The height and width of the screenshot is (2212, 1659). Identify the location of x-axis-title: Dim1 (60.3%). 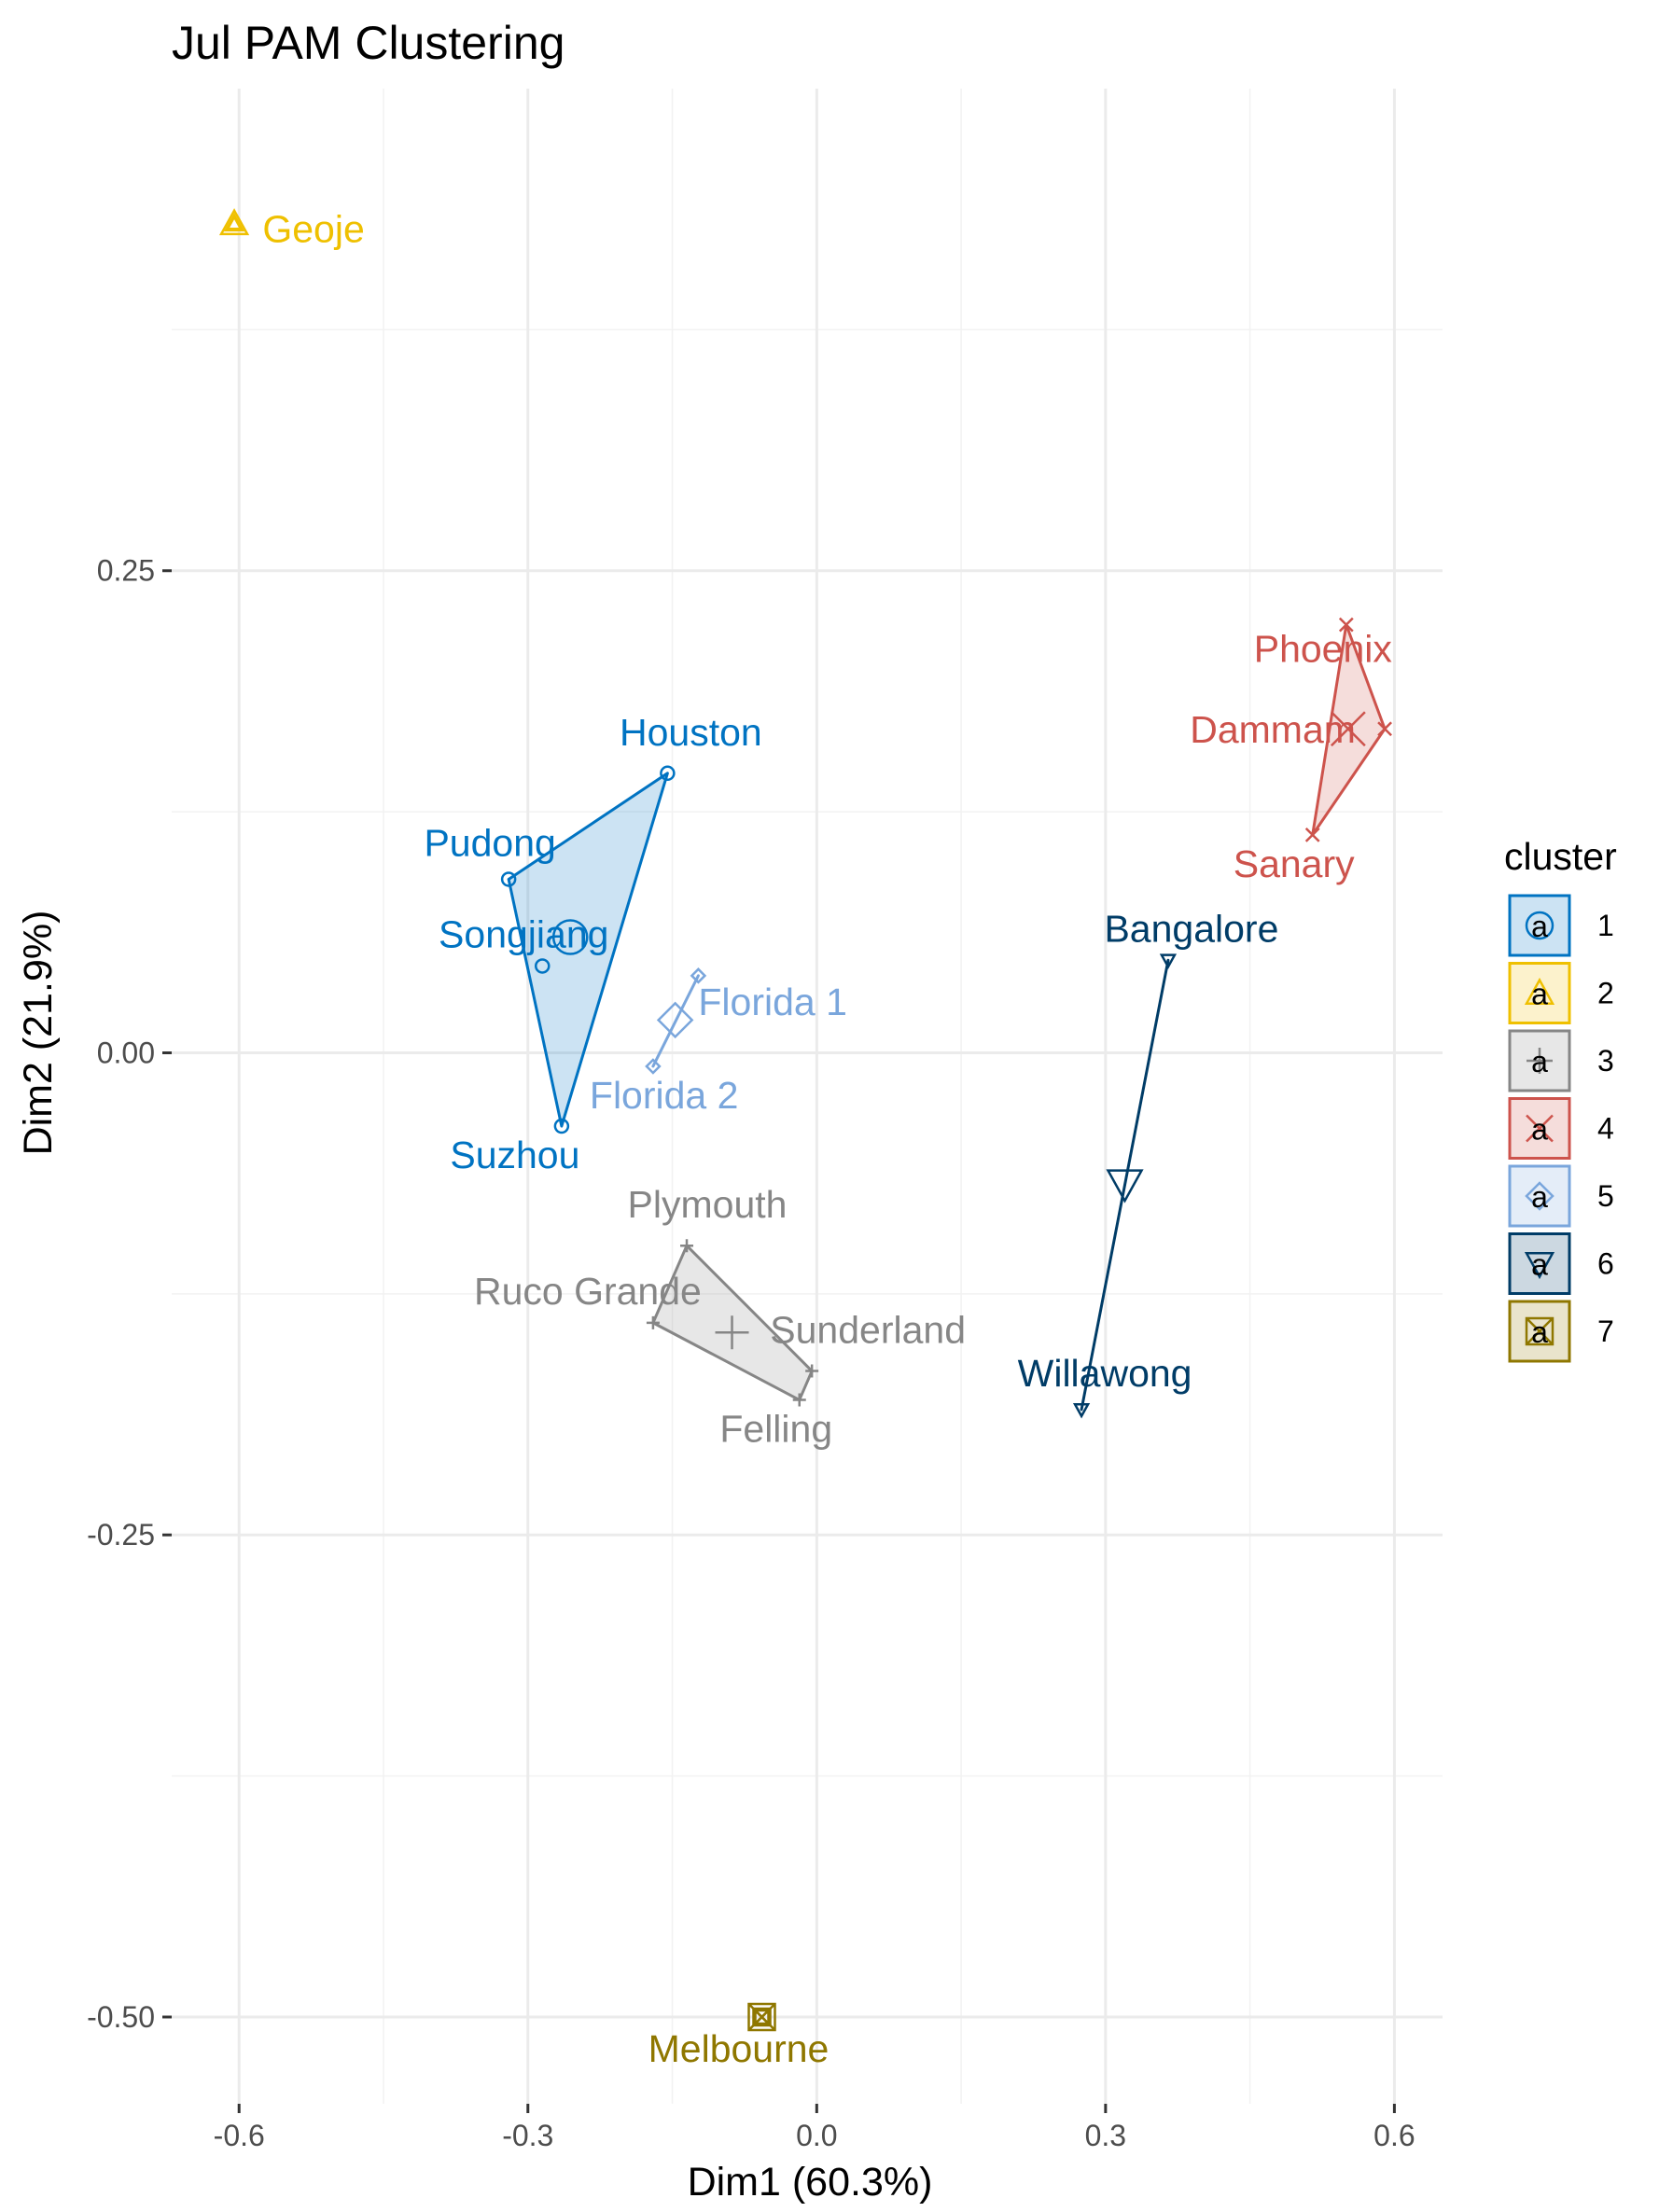
(811, 2182).